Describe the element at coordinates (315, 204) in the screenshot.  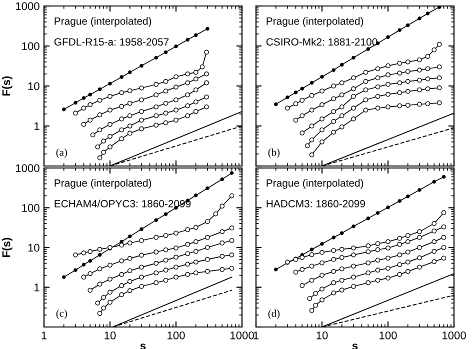
I see `annotation: HADCM3: 1860-2099` at that location.